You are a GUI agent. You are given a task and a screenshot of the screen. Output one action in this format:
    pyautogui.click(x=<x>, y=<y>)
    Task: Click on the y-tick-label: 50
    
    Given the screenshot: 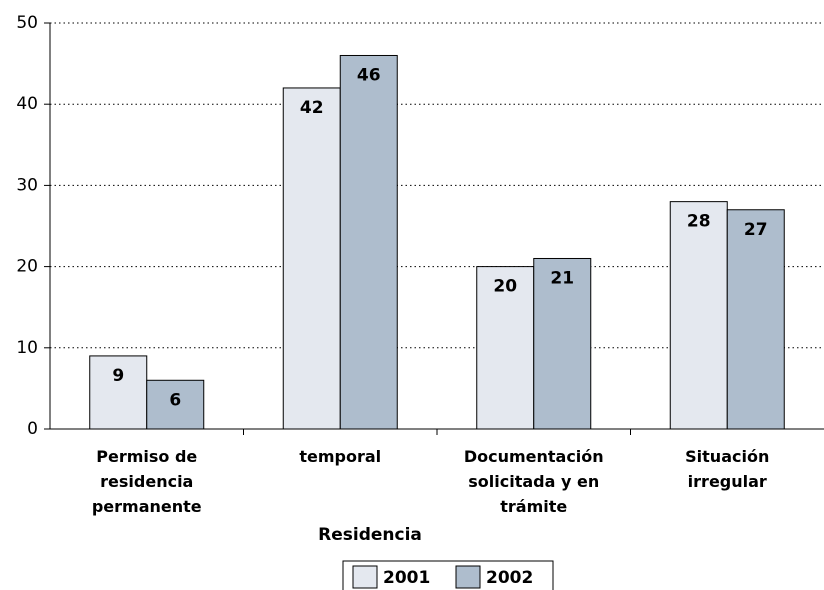 What is the action you would take?
    pyautogui.click(x=27, y=23)
    